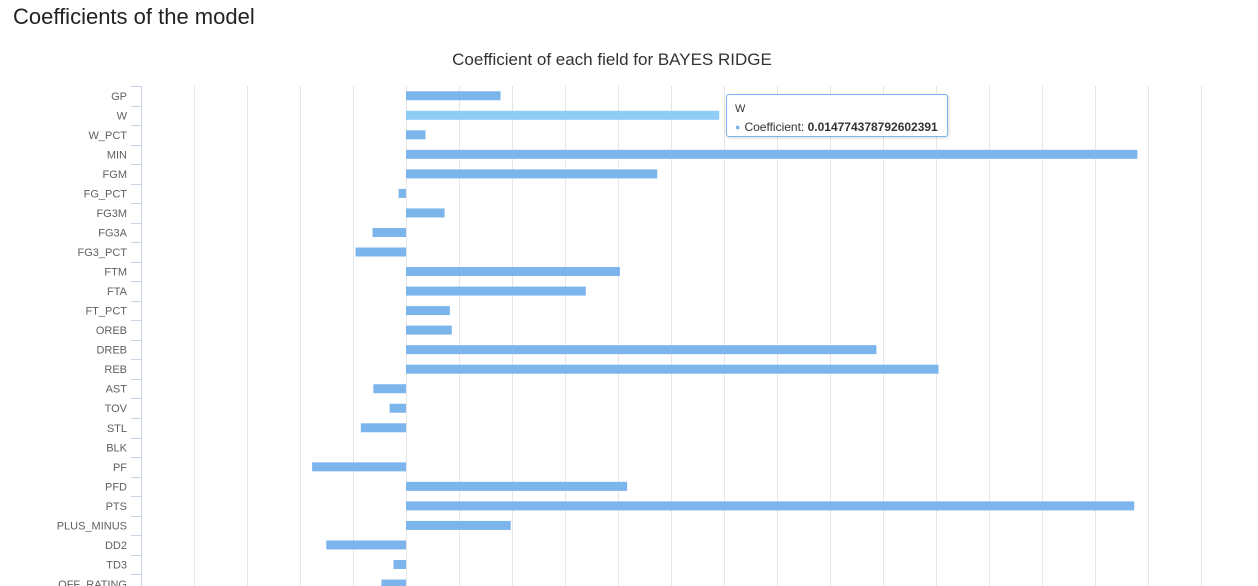  Describe the element at coordinates (116, 565) in the screenshot. I see `category-label: TD3` at that location.